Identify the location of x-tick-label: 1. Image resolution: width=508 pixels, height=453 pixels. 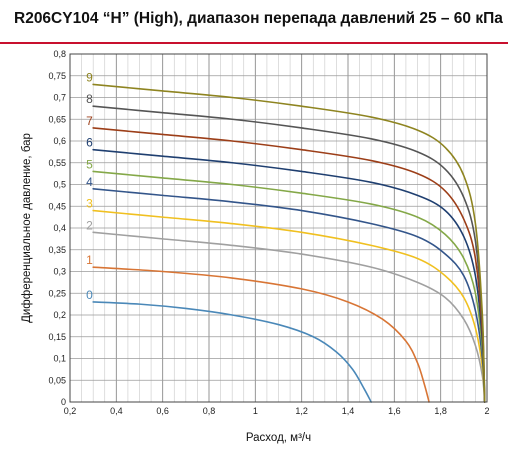
(255, 411).